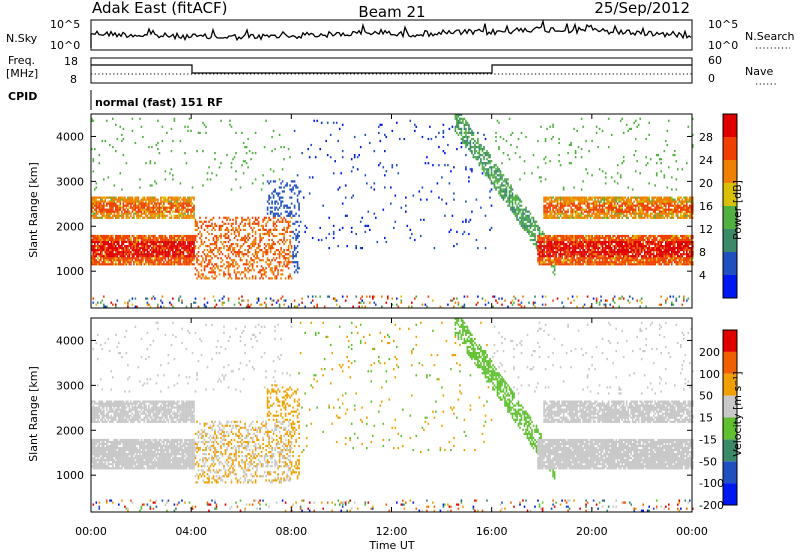 The image size is (800, 554). Describe the element at coordinates (718, 420) in the screenshot. I see `velocity-colorbar: 200 100 50 15 -15 -50 -100 -200` at that location.